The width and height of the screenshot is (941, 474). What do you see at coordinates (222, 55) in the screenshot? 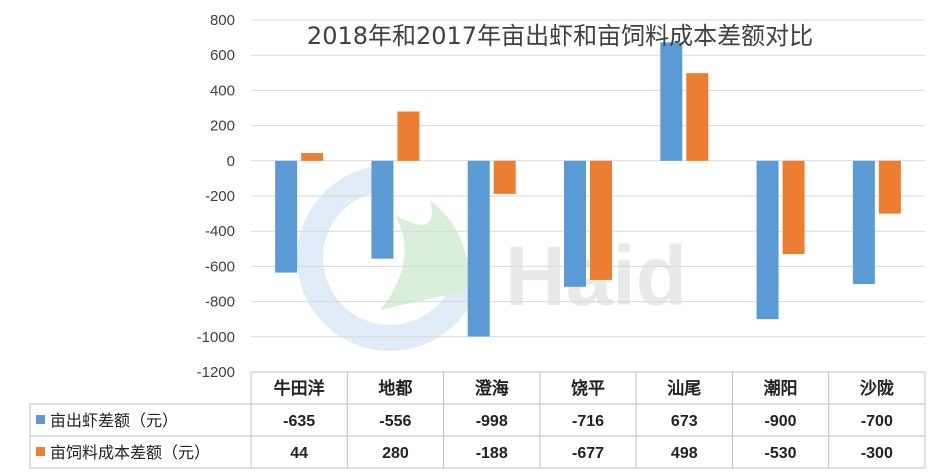
I see `y-tick-label: 600` at bounding box center [222, 55].